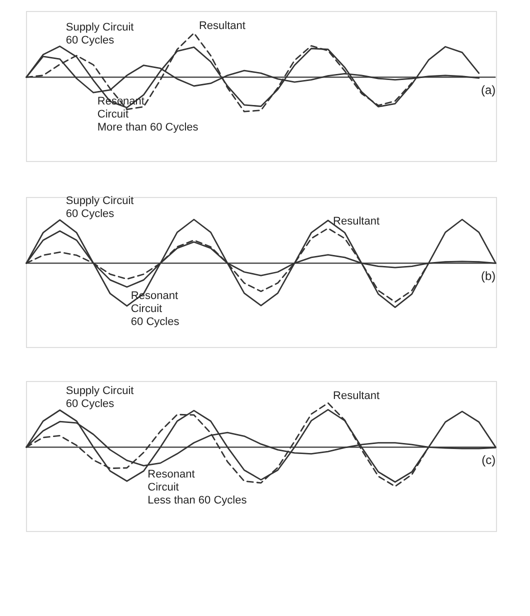  I want to click on annotation: (a), so click(488, 90).